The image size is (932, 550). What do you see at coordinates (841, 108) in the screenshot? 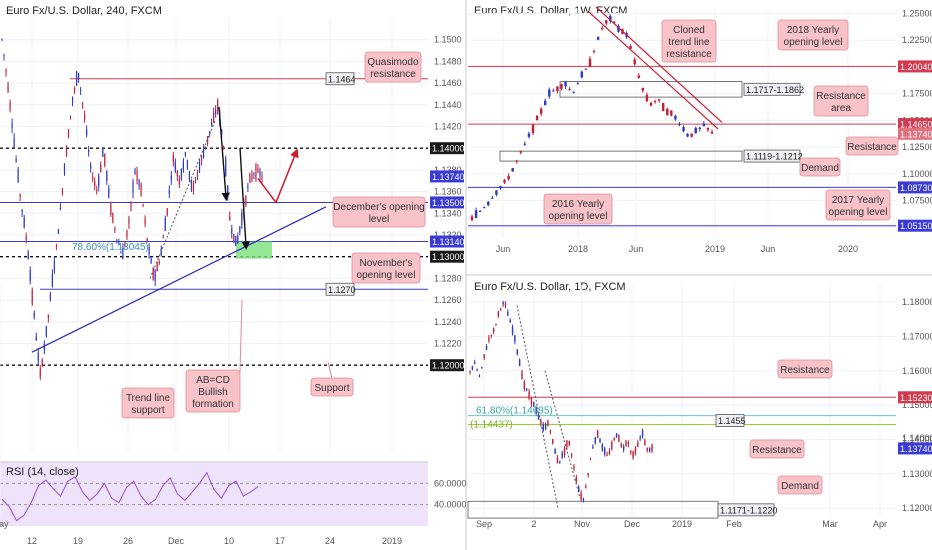
I see `w1-callout-text: area` at bounding box center [841, 108].